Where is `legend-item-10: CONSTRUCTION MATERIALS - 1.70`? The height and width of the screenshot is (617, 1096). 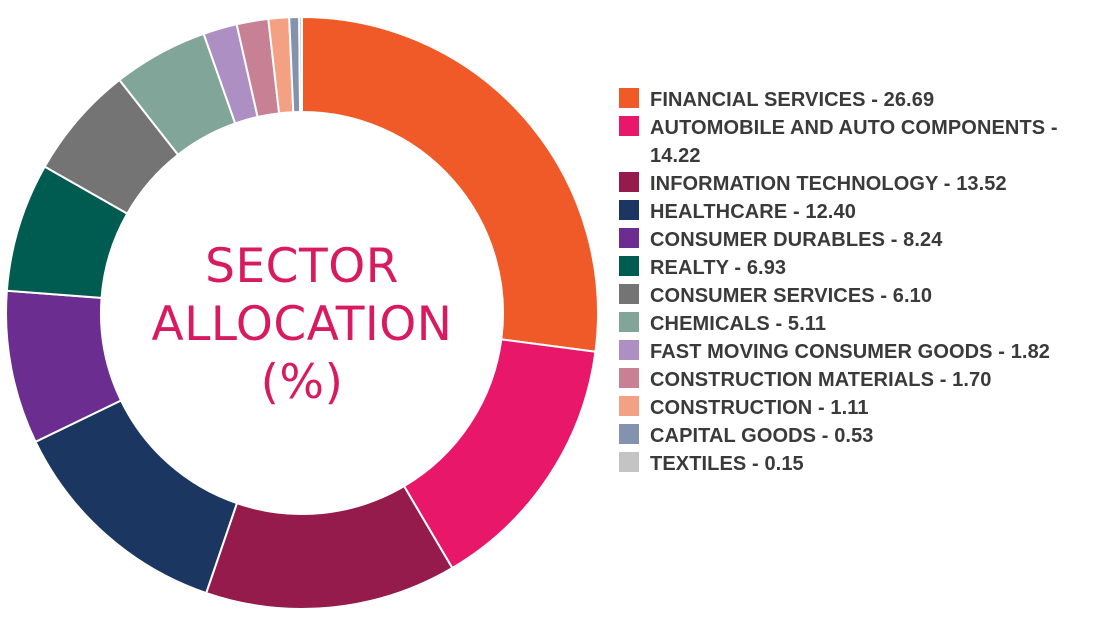
legend-item-10: CONSTRUCTION MATERIALS - 1.70 is located at coordinates (856, 380).